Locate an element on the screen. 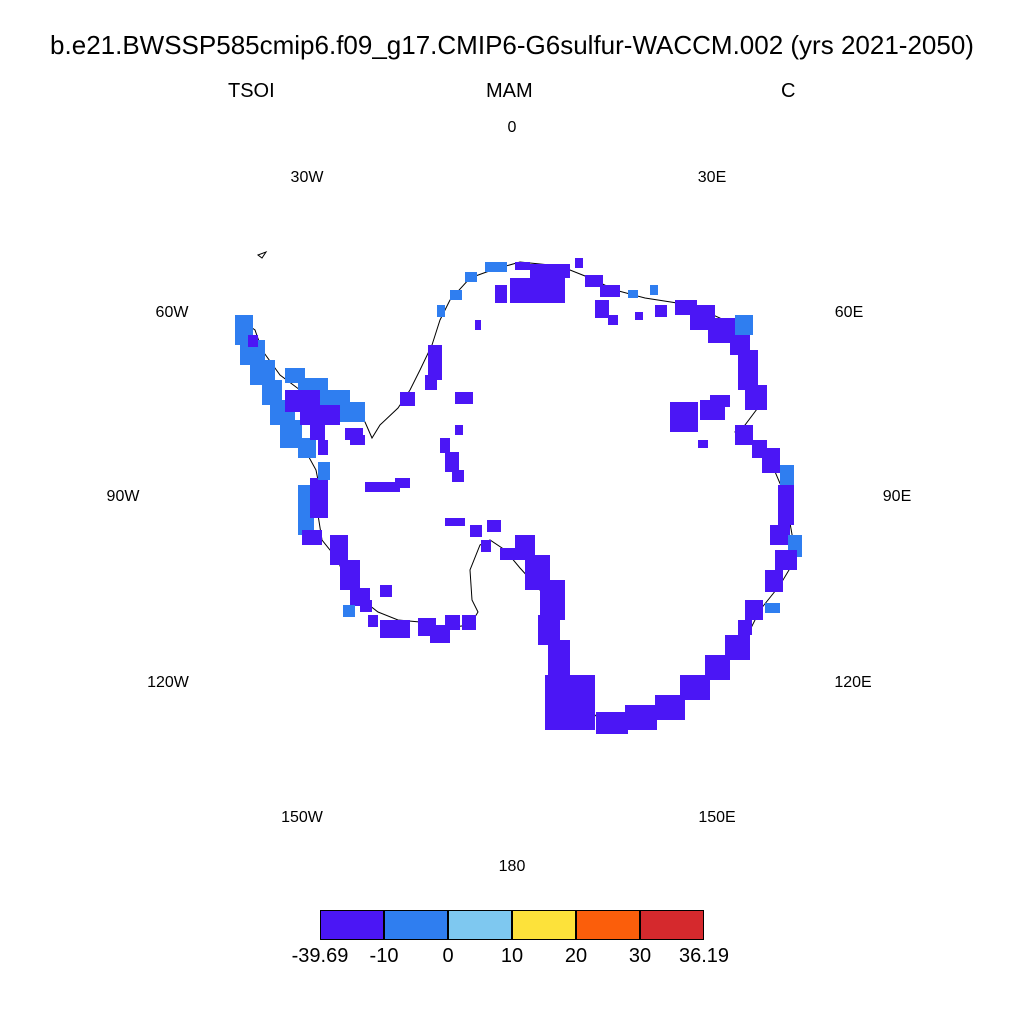 This screenshot has height=1024, width=1024. lon-label-60e: 60E is located at coordinates (849, 312).